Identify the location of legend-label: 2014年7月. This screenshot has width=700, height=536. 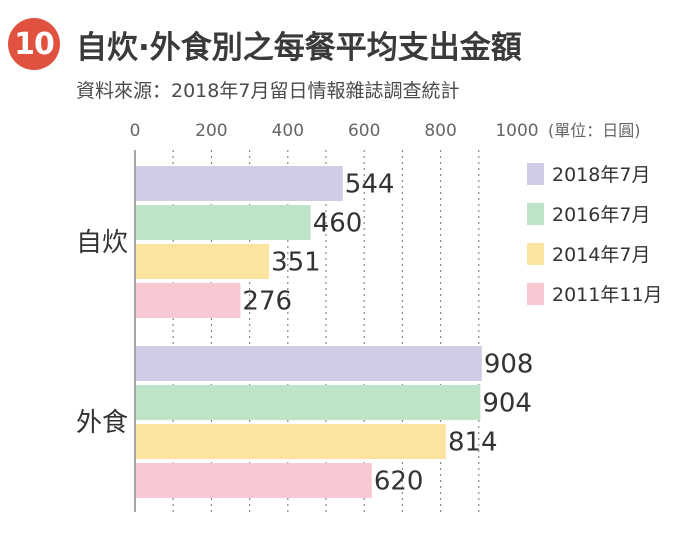
(601, 255).